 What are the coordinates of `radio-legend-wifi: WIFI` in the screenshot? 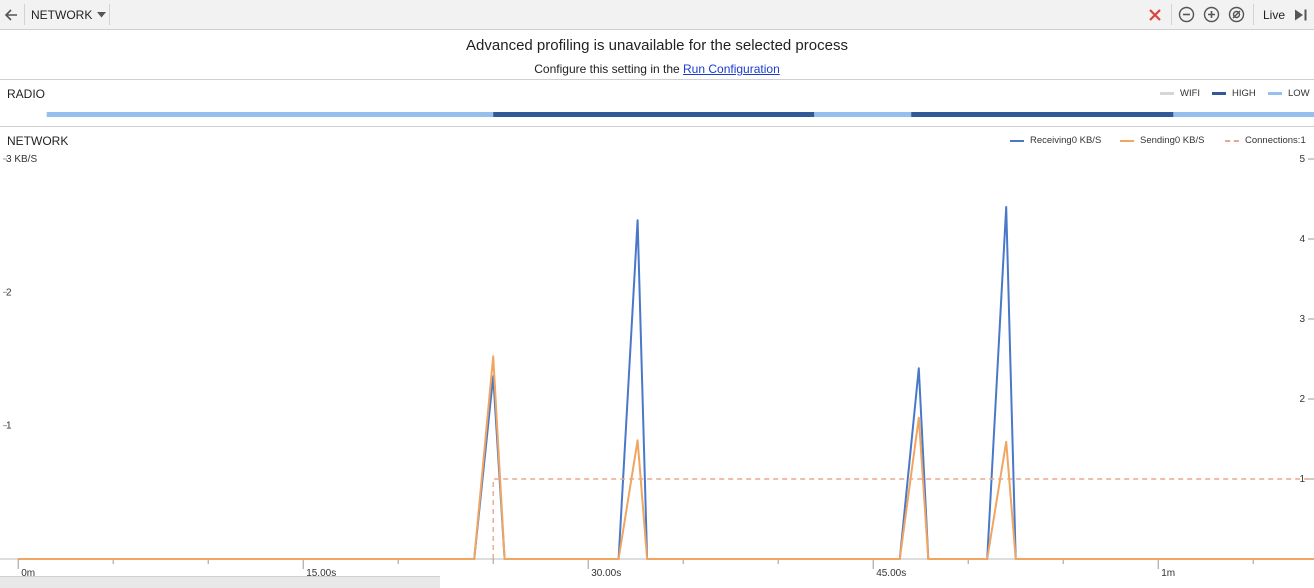 It's located at (1180, 93).